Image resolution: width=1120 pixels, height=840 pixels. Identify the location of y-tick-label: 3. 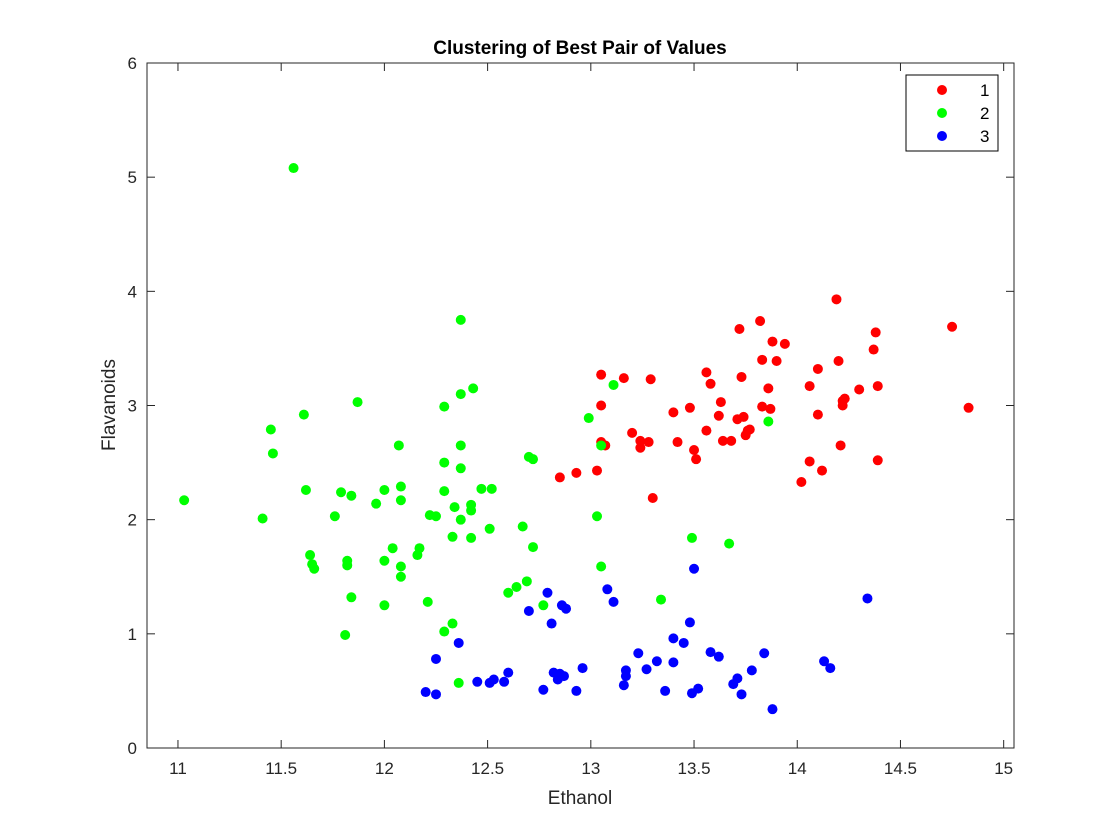
(132, 406).